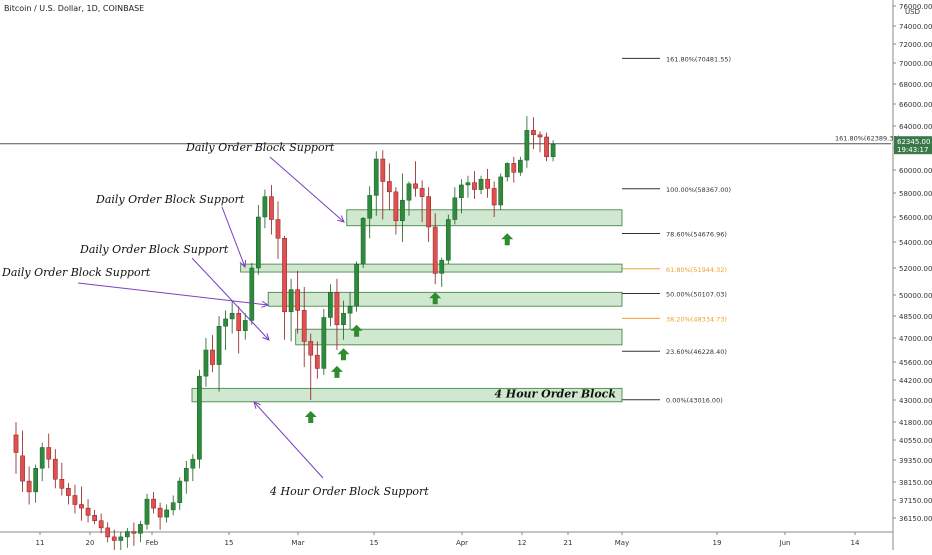 Image resolution: width=932 pixels, height=555 pixels. I want to click on price-tick-label: 47000.00, so click(915, 339).